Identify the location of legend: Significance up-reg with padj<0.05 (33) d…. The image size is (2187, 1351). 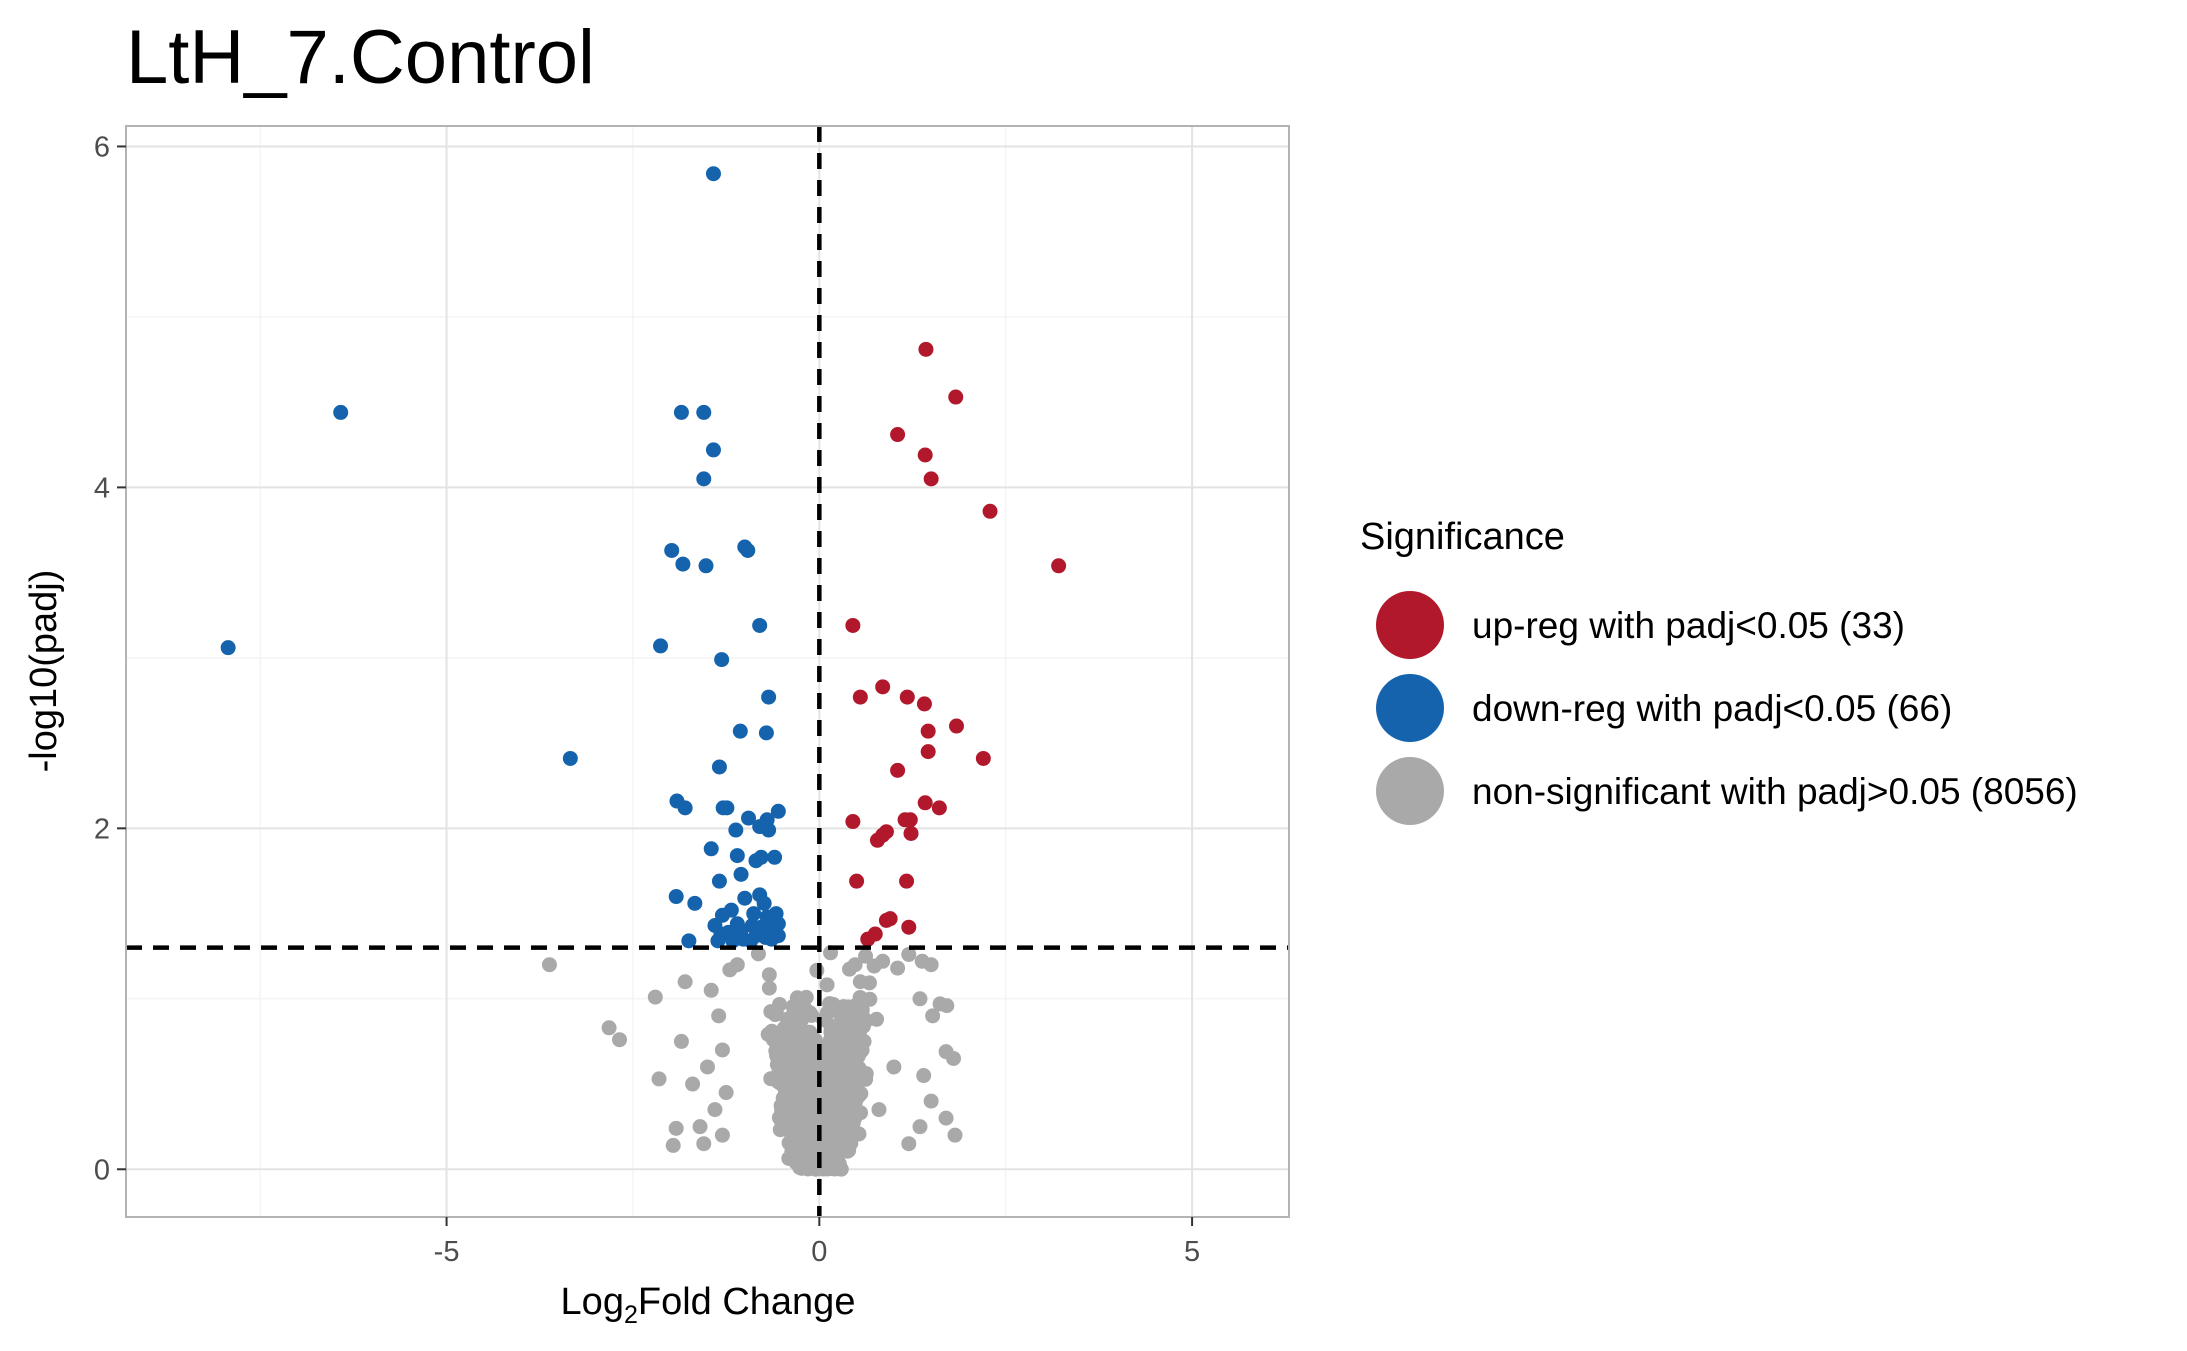
(1719, 670).